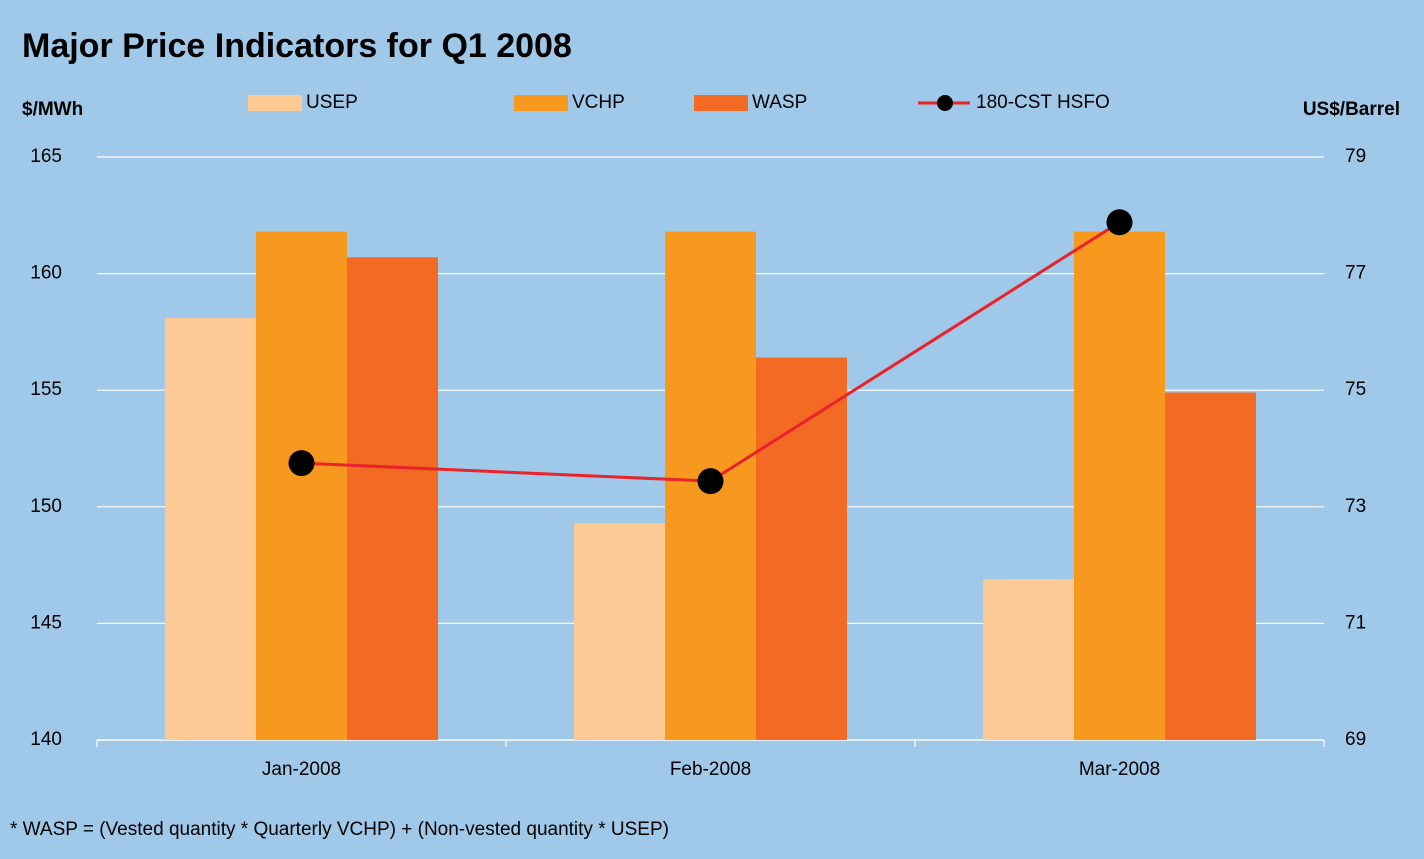 This screenshot has height=859, width=1424. Describe the element at coordinates (46, 156) in the screenshot. I see `y-tick-label: 165` at that location.